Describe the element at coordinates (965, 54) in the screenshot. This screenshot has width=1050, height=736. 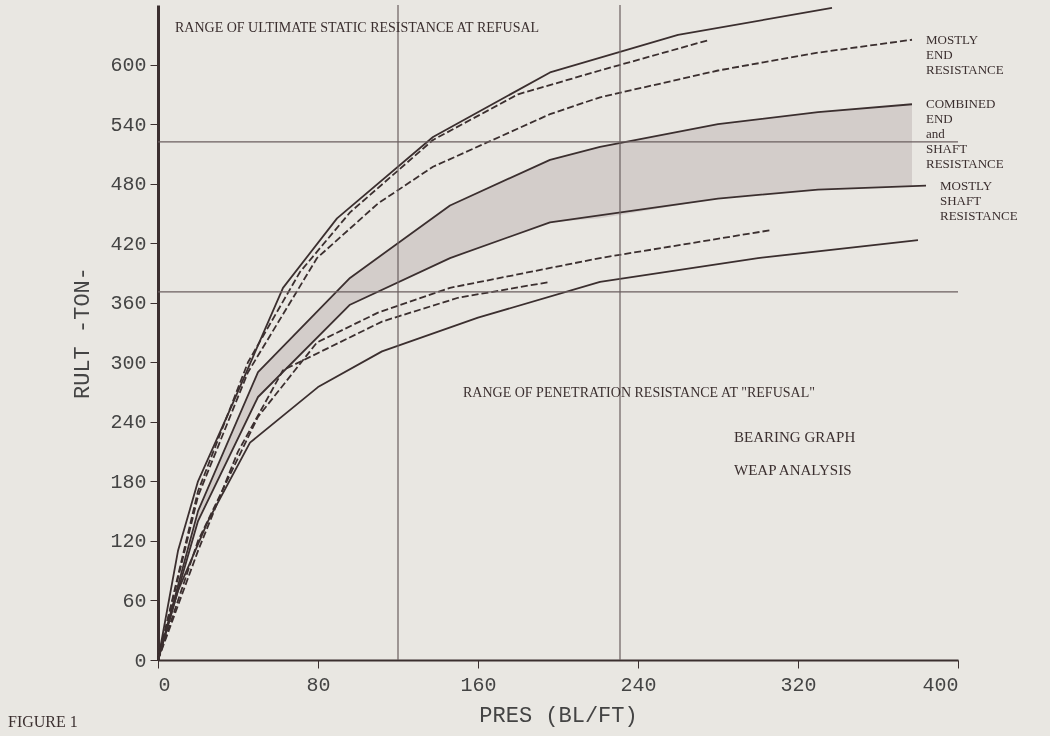
I see `series-label: MOSTLY END RESISTANCE` at that location.